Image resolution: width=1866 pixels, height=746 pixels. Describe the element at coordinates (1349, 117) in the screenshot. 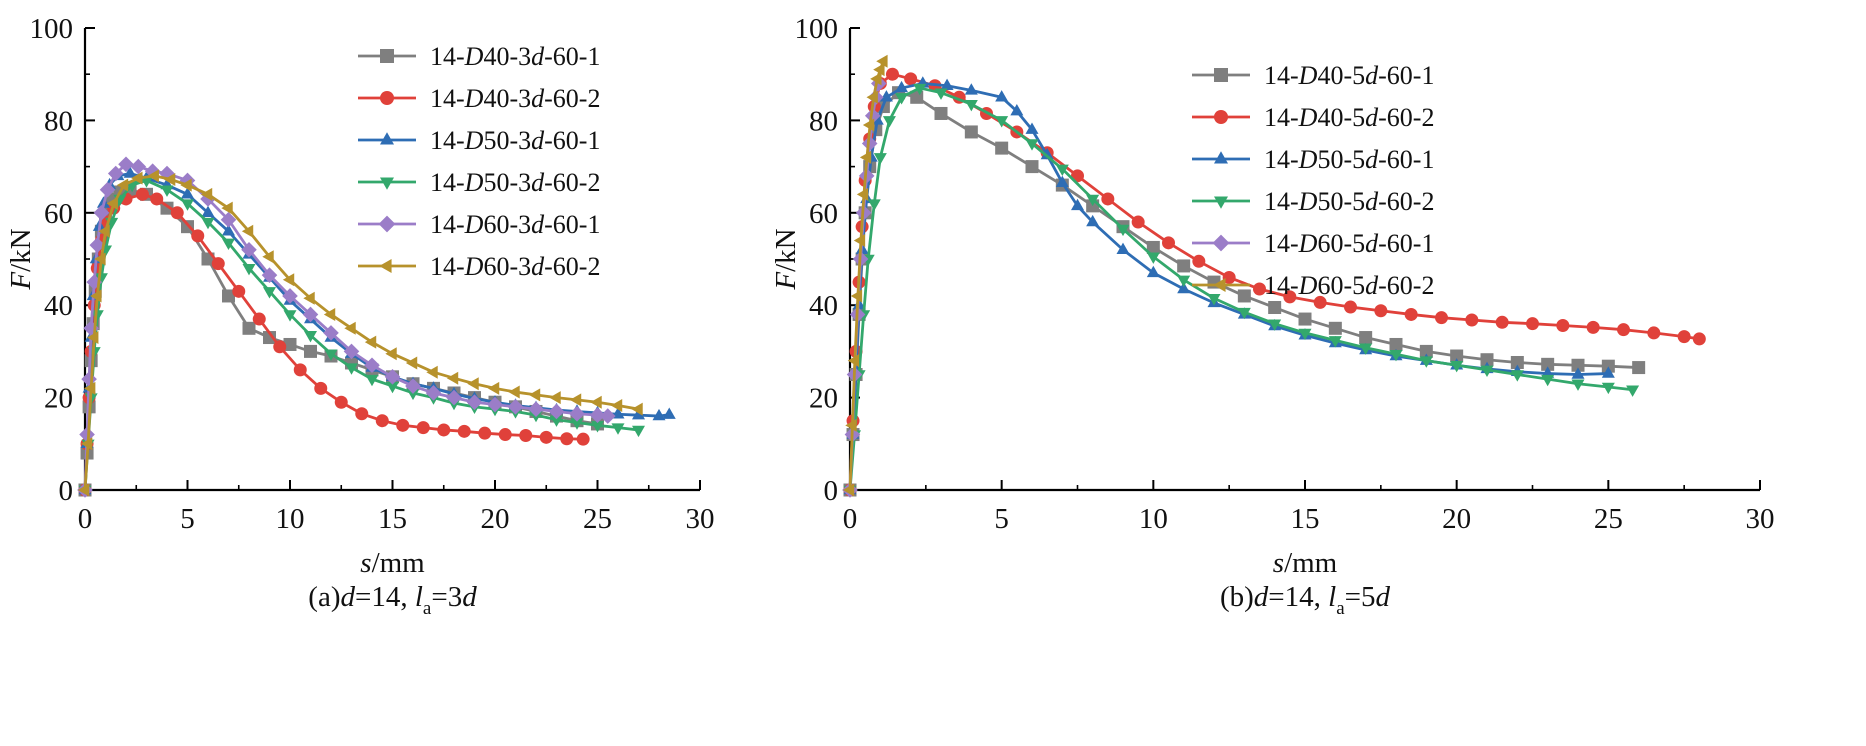

I see `legend-label: 14-D40-5d-60-2` at that location.